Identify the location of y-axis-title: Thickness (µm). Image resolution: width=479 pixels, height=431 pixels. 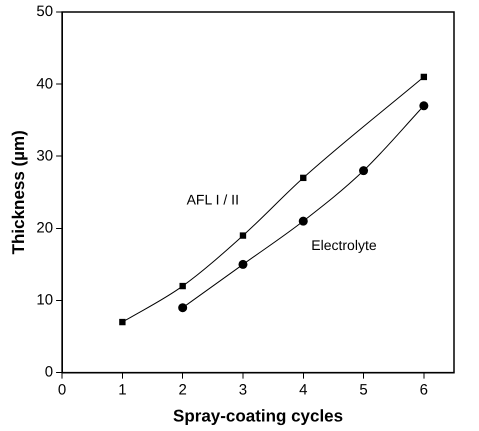
(18, 192).